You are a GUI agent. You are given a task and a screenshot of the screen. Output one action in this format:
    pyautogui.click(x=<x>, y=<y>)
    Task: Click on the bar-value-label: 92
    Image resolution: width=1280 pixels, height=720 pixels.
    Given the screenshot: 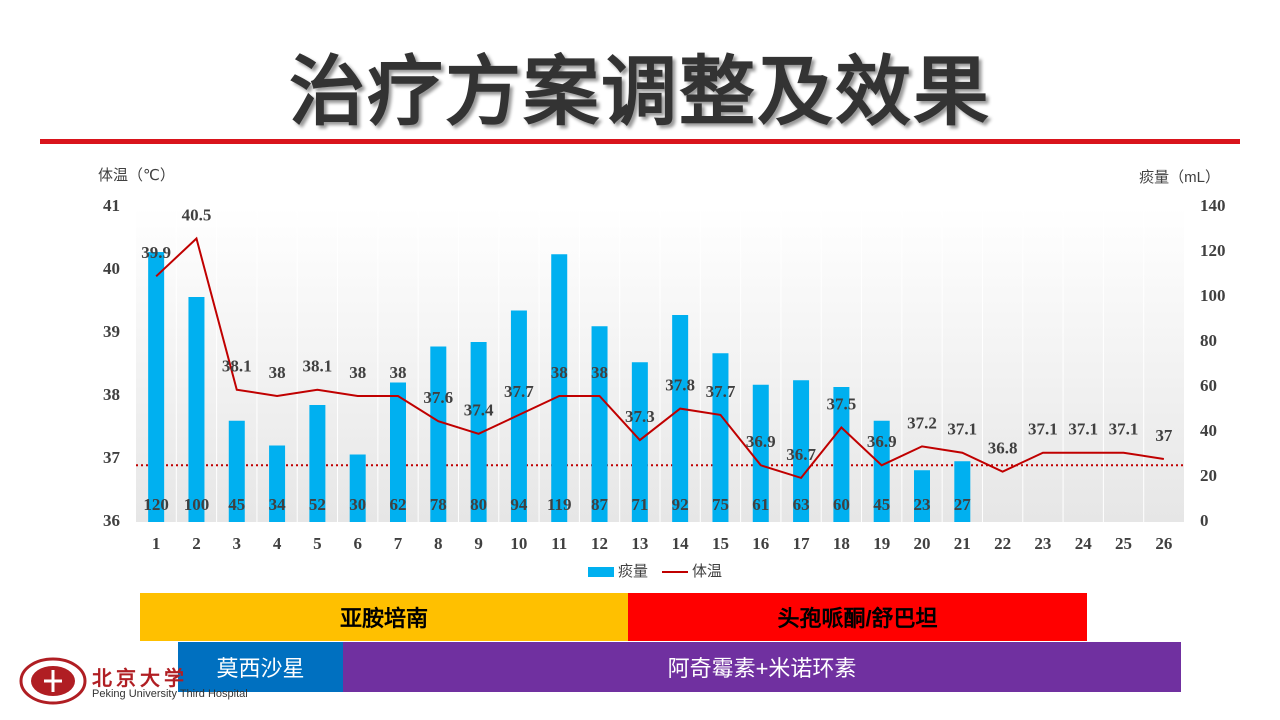 What is the action you would take?
    pyautogui.click(x=680, y=504)
    